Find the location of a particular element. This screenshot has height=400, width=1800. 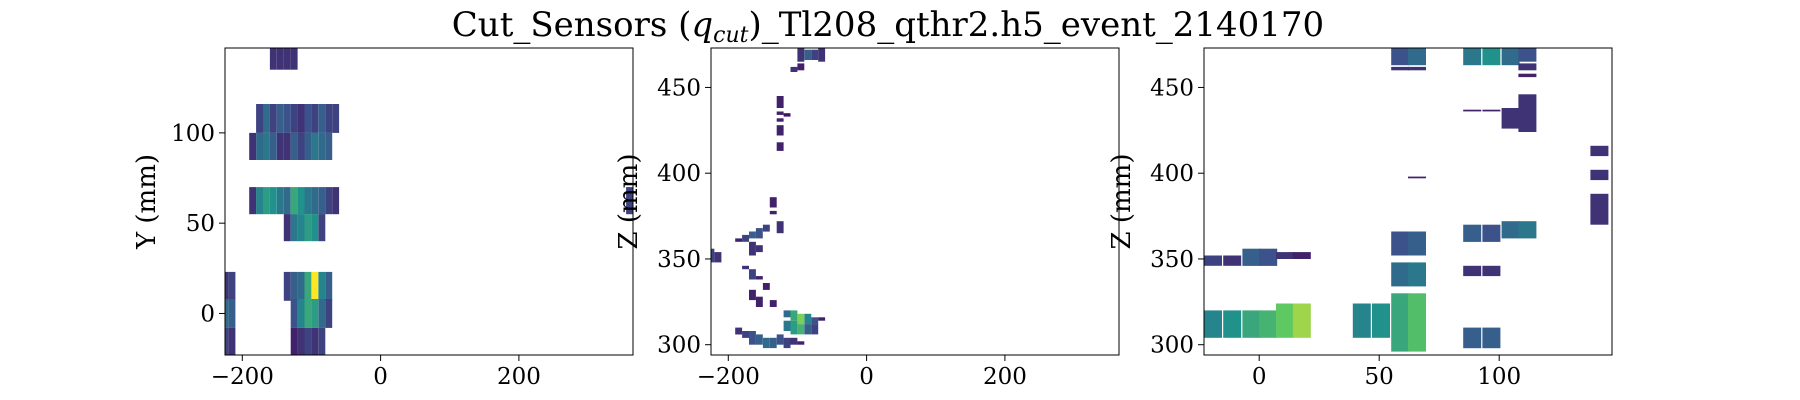

y-tick-label: 350 is located at coordinates (679, 260).